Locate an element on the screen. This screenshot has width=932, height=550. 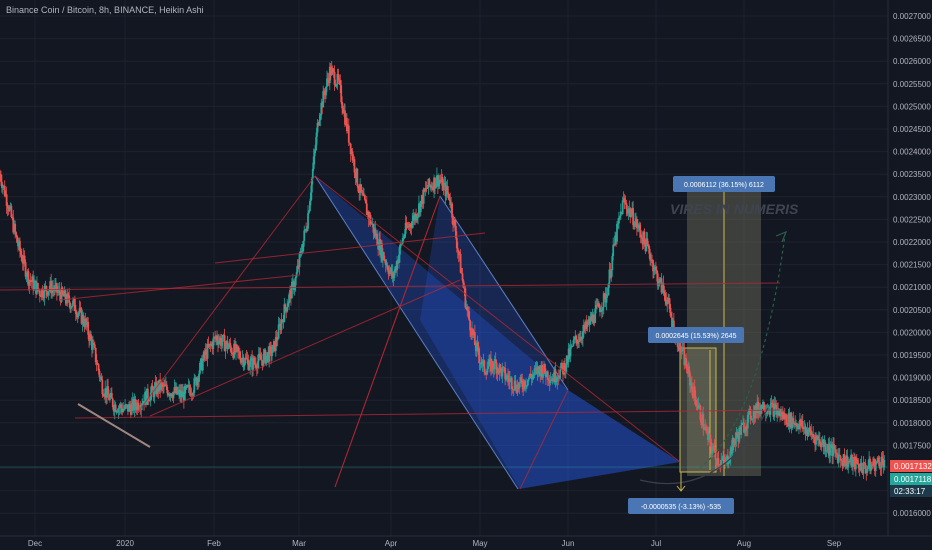
trend-line is located at coordinates (390, 286).